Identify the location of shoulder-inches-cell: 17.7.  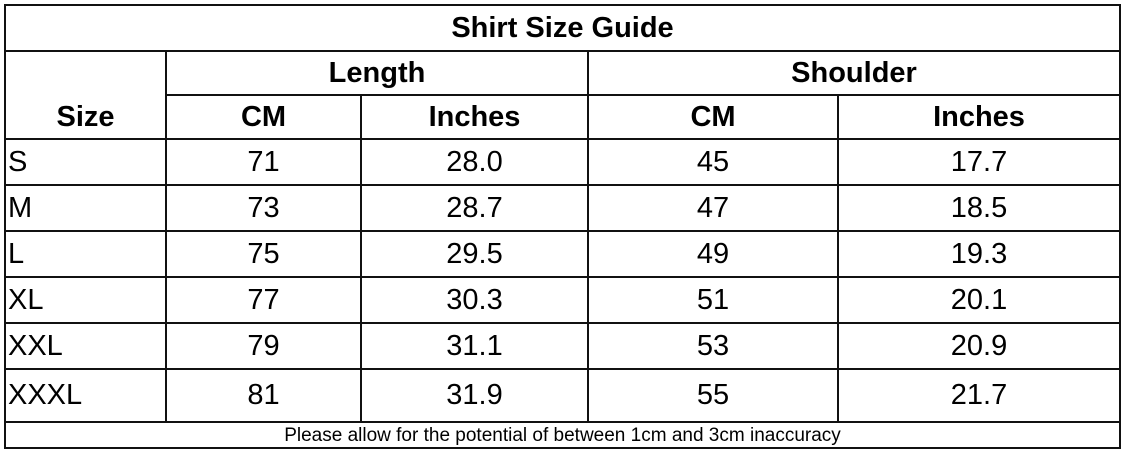
(979, 162).